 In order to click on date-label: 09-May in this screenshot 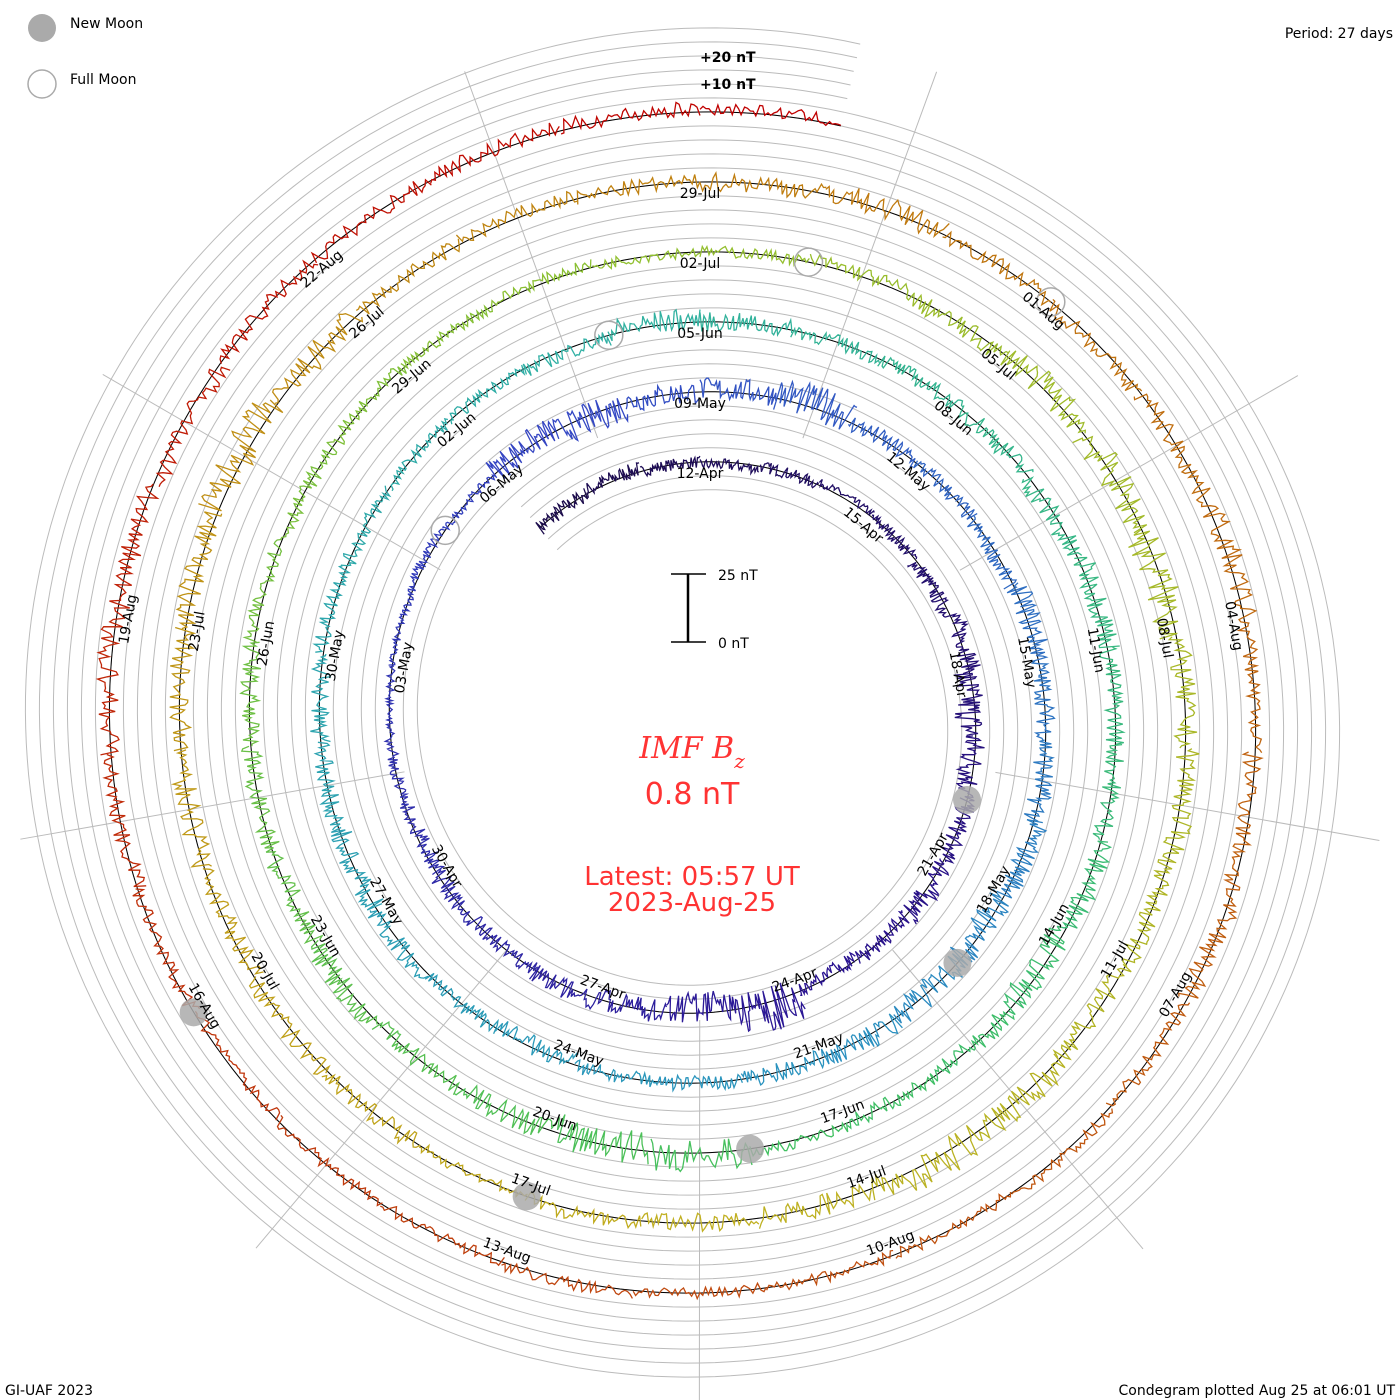, I will do `click(700, 404)`.